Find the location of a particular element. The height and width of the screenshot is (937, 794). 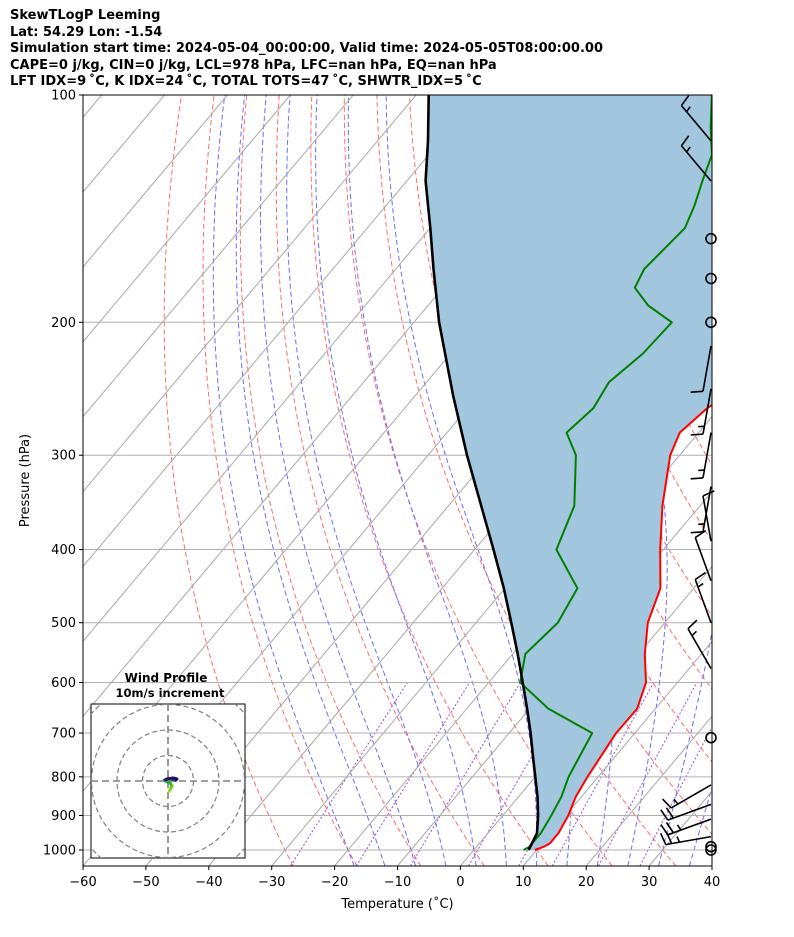

x-tick-label: −30 is located at coordinates (271, 882).